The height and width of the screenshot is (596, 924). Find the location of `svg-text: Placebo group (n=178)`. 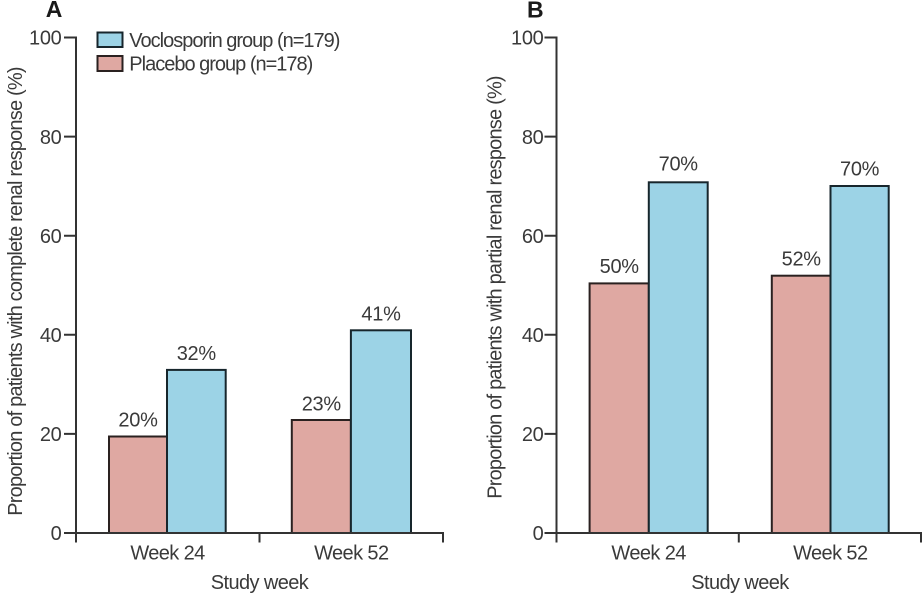

svg-text: Placebo group (n=178) is located at coordinates (220, 65).